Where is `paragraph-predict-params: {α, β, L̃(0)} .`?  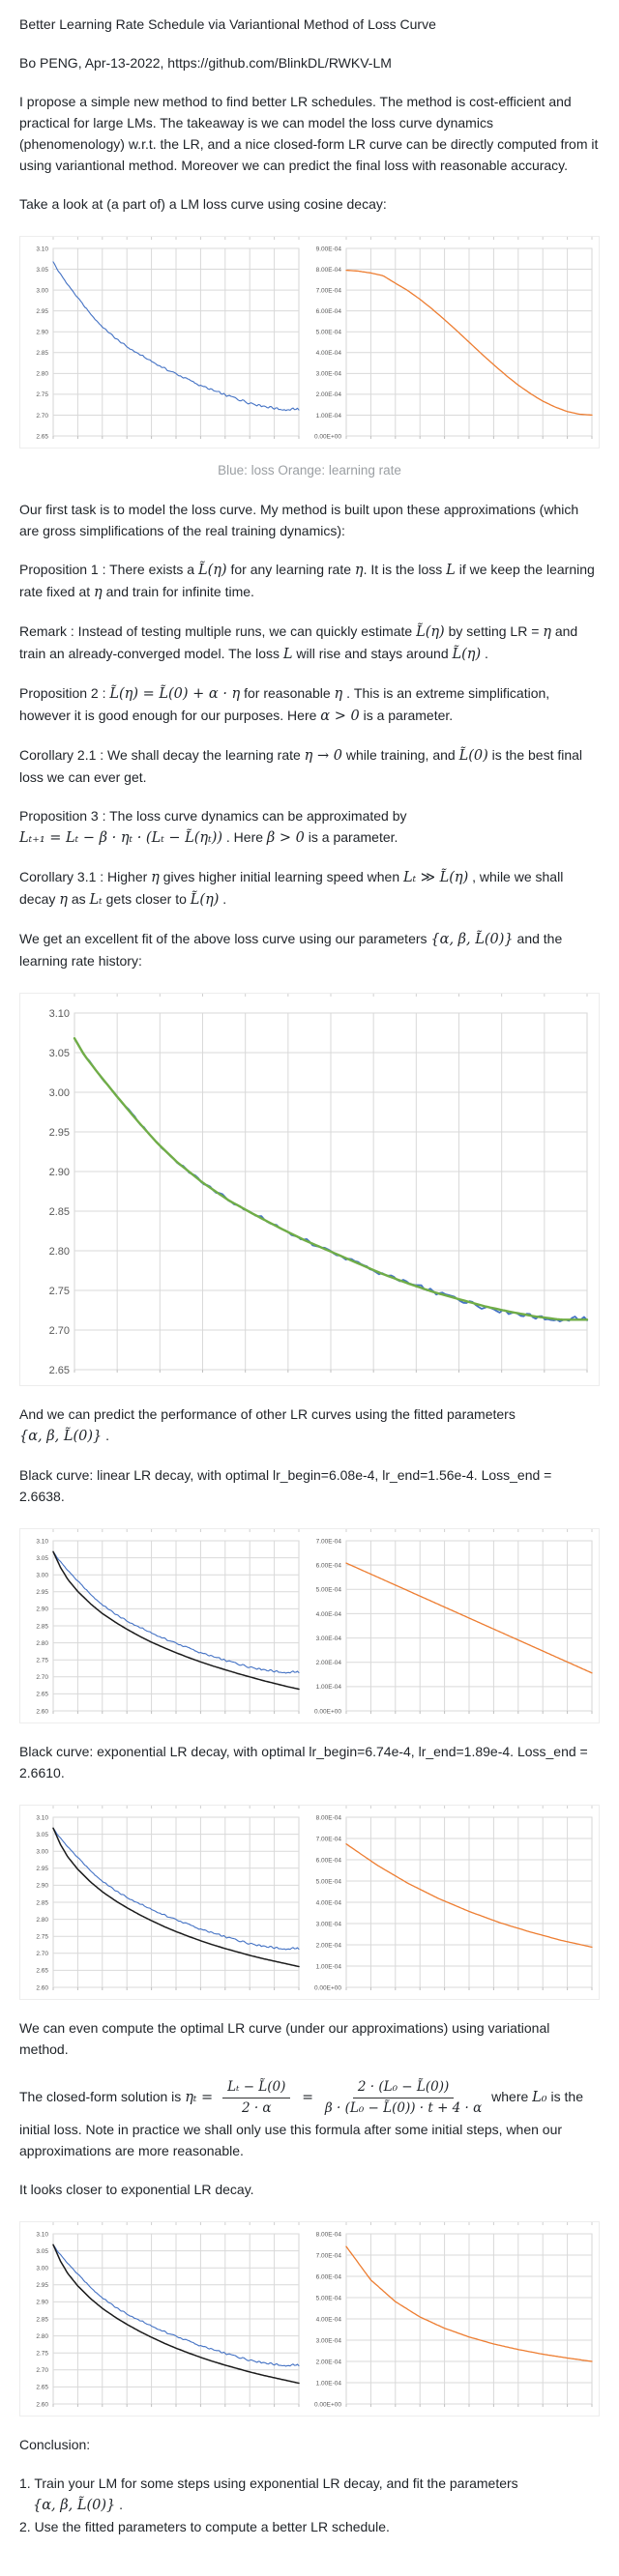 paragraph-predict-params: {α, β, L̃(0)} . is located at coordinates (64, 1436).